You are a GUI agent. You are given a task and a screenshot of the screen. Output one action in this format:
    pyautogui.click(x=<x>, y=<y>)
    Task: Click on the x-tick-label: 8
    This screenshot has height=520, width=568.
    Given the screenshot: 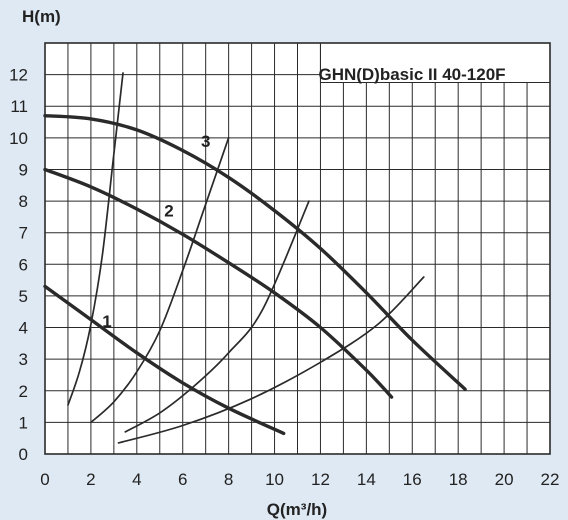 What is the action you would take?
    pyautogui.click(x=228, y=479)
    